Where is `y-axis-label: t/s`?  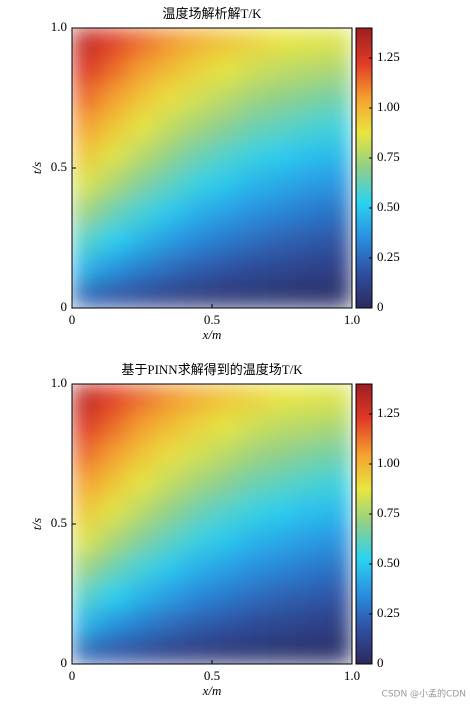
y-axis-label: t/s is located at coordinates (36, 524).